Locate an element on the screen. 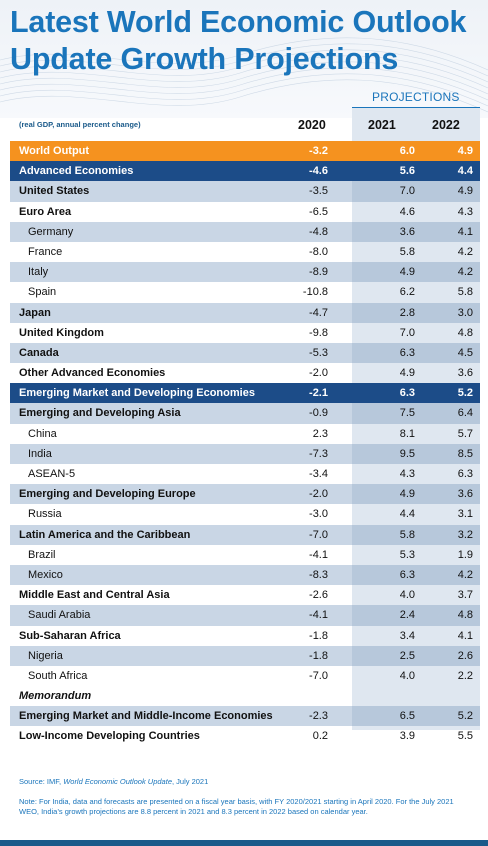 The width and height of the screenshot is (488, 846). value-2021: 4.6 is located at coordinates (407, 211).